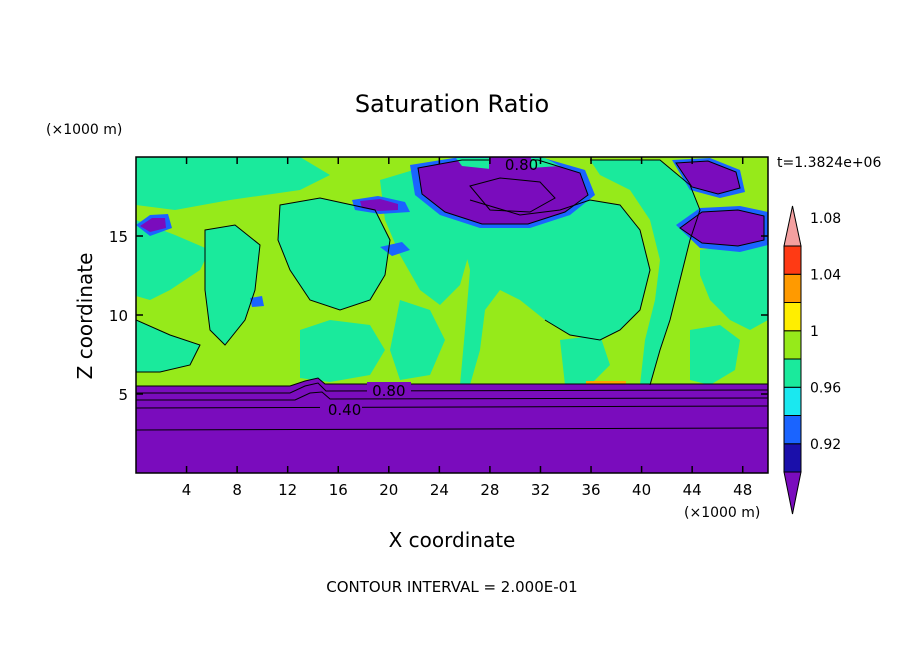 The height and width of the screenshot is (654, 904). I want to click on colorbar-label: 1.08, so click(825, 219).